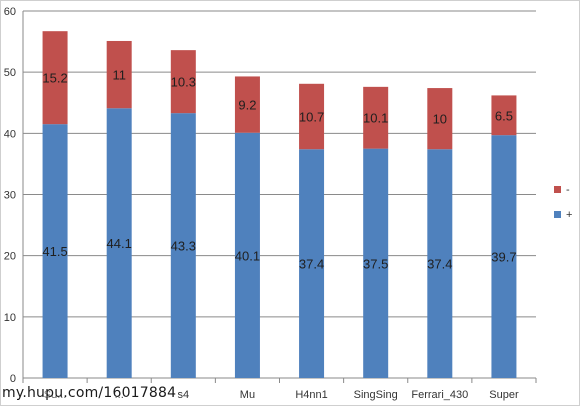 The width and height of the screenshot is (580, 406). I want to click on data-label: 10.3, so click(183, 82).